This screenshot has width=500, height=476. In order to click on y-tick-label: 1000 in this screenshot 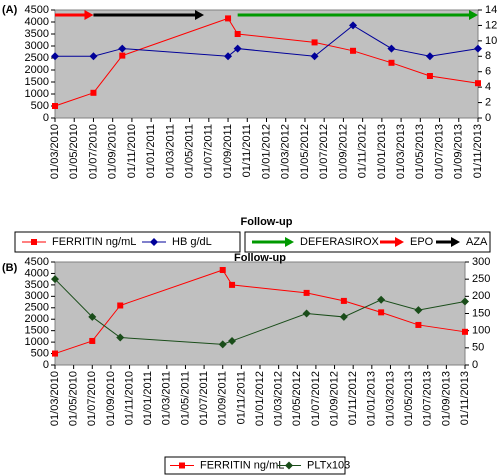, I will do `click(37, 94)`.